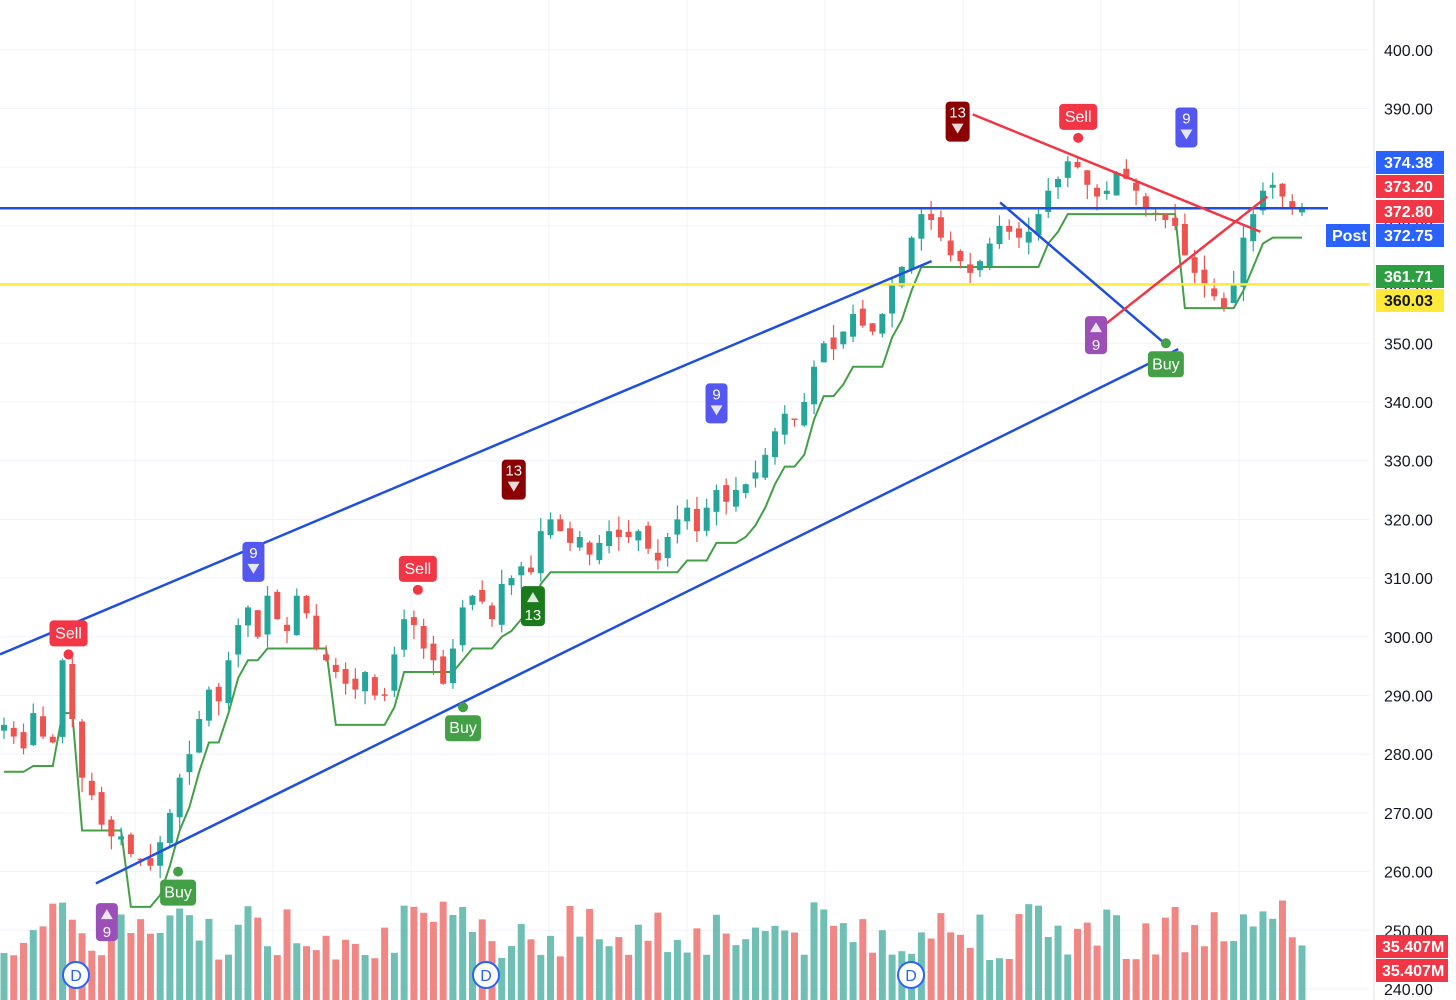 Image resolution: width=1456 pixels, height=1000 pixels. I want to click on y-tick-label: 390.00, so click(1408, 110).